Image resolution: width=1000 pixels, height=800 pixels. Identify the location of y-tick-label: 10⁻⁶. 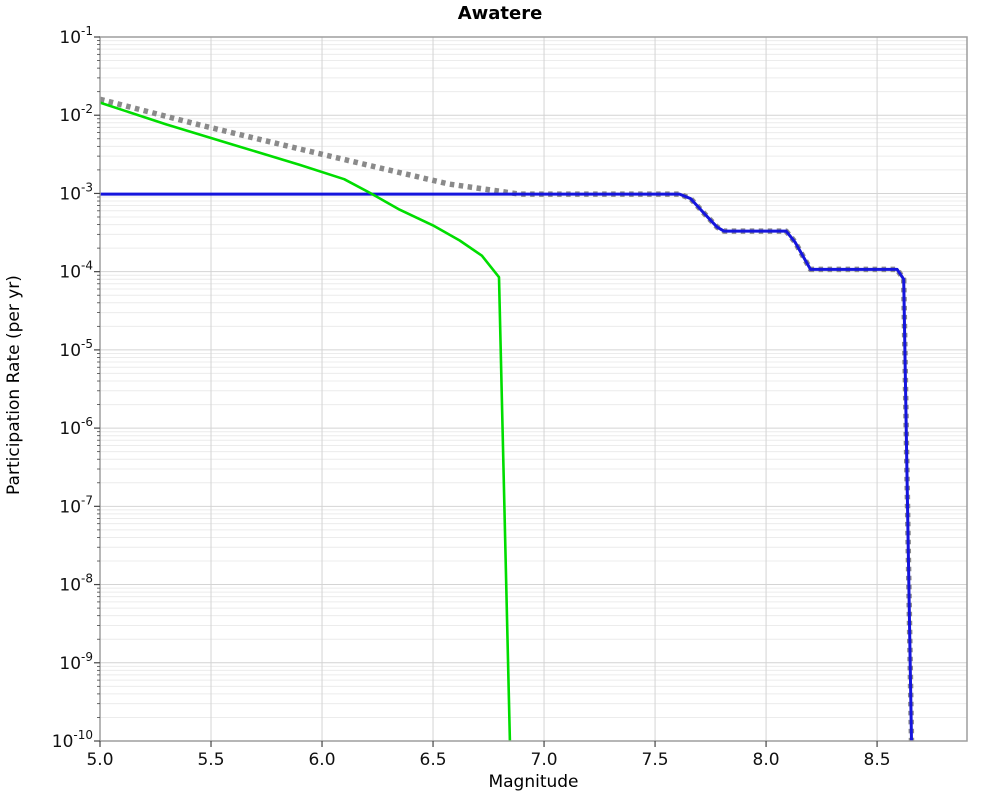
(76, 427).